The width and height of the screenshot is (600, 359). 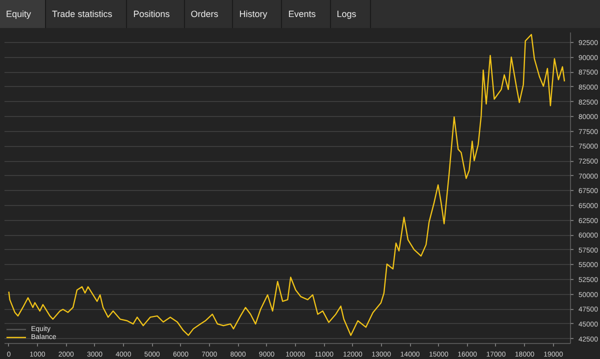 I want to click on text: Events, so click(x=306, y=14).